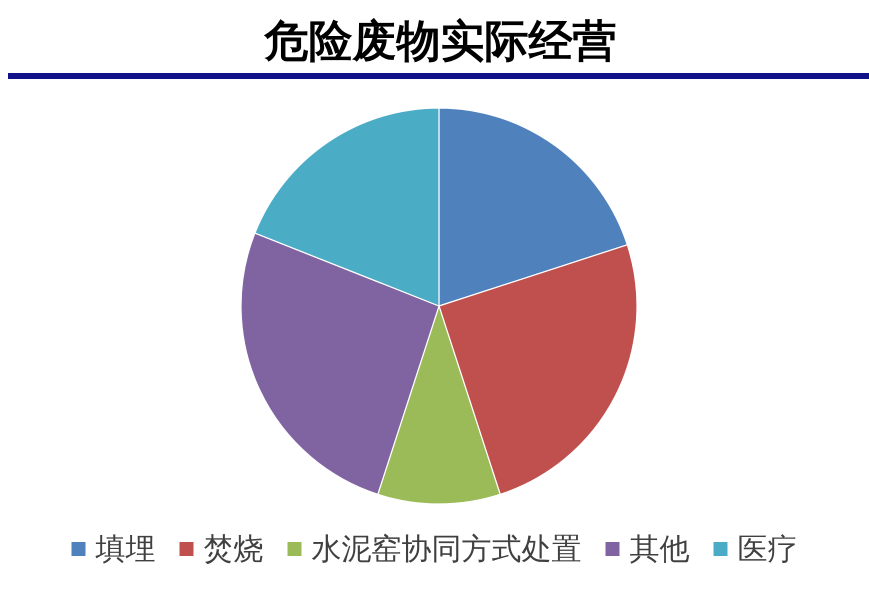  I want to click on legend-label: 其他, so click(660, 549).